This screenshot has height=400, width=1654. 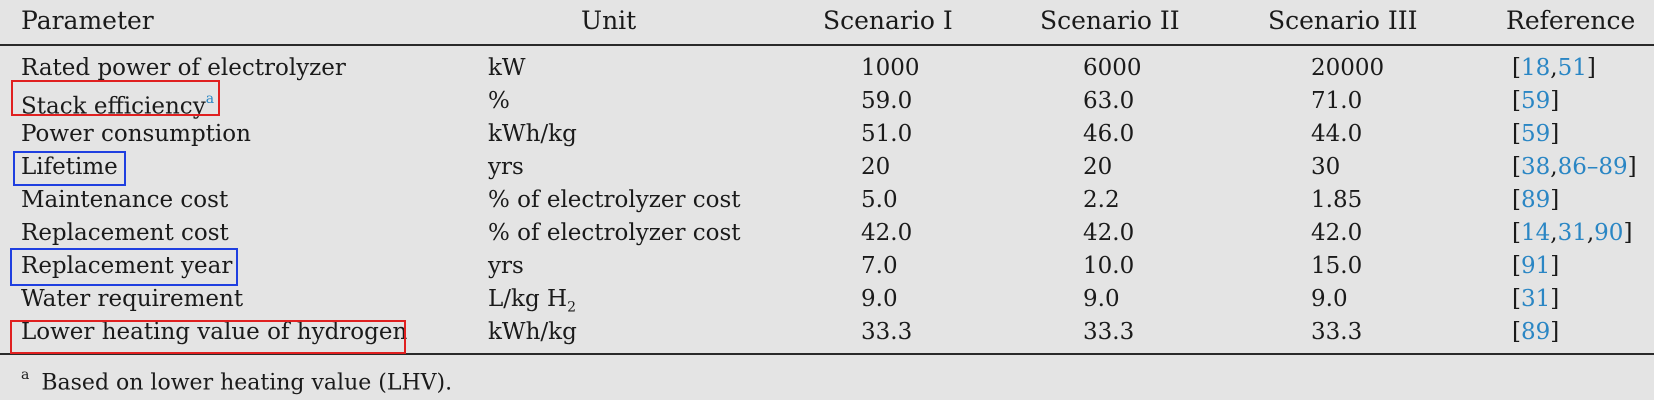 I want to click on parameter-cell: Lifetime, so click(x=69, y=167).